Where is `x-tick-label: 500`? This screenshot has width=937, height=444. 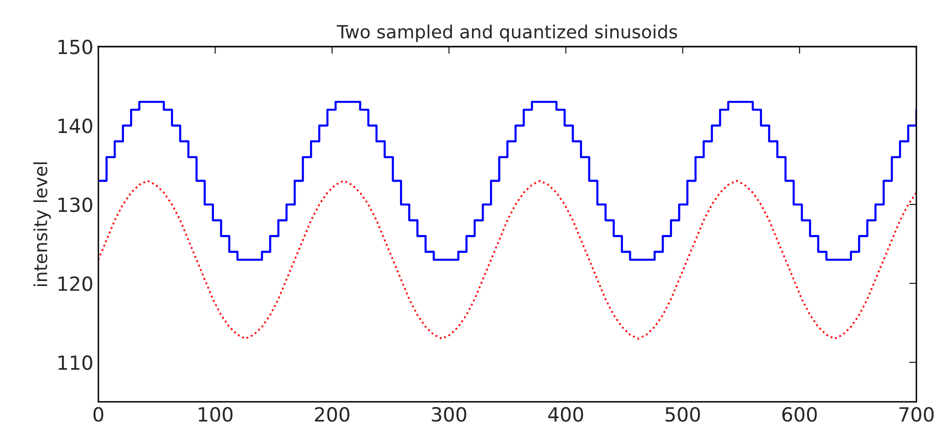 x-tick-label: 500 is located at coordinates (683, 414).